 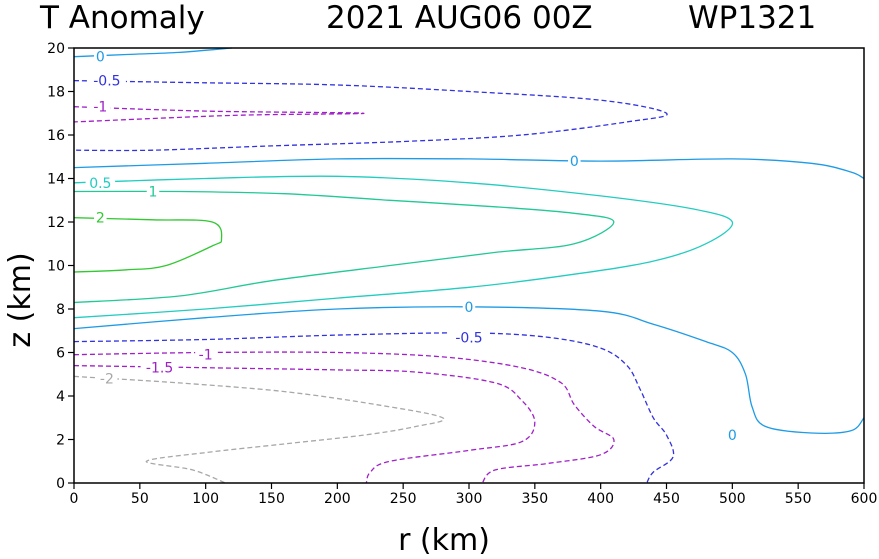 I want to click on x-axis: 0 50 100 150 200 250 300 350 400 450 500 550 600, so click(x=474, y=495).